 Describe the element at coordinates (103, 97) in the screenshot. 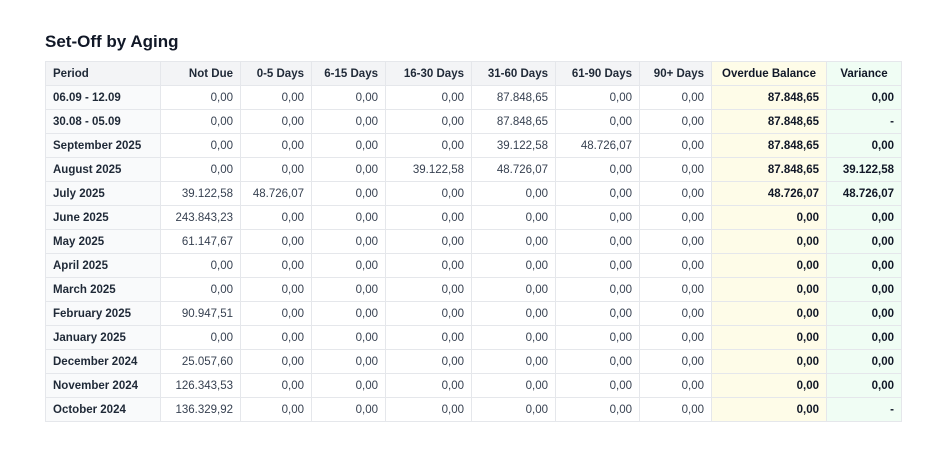

I see `period-cell: 06.09 - 12.09` at that location.